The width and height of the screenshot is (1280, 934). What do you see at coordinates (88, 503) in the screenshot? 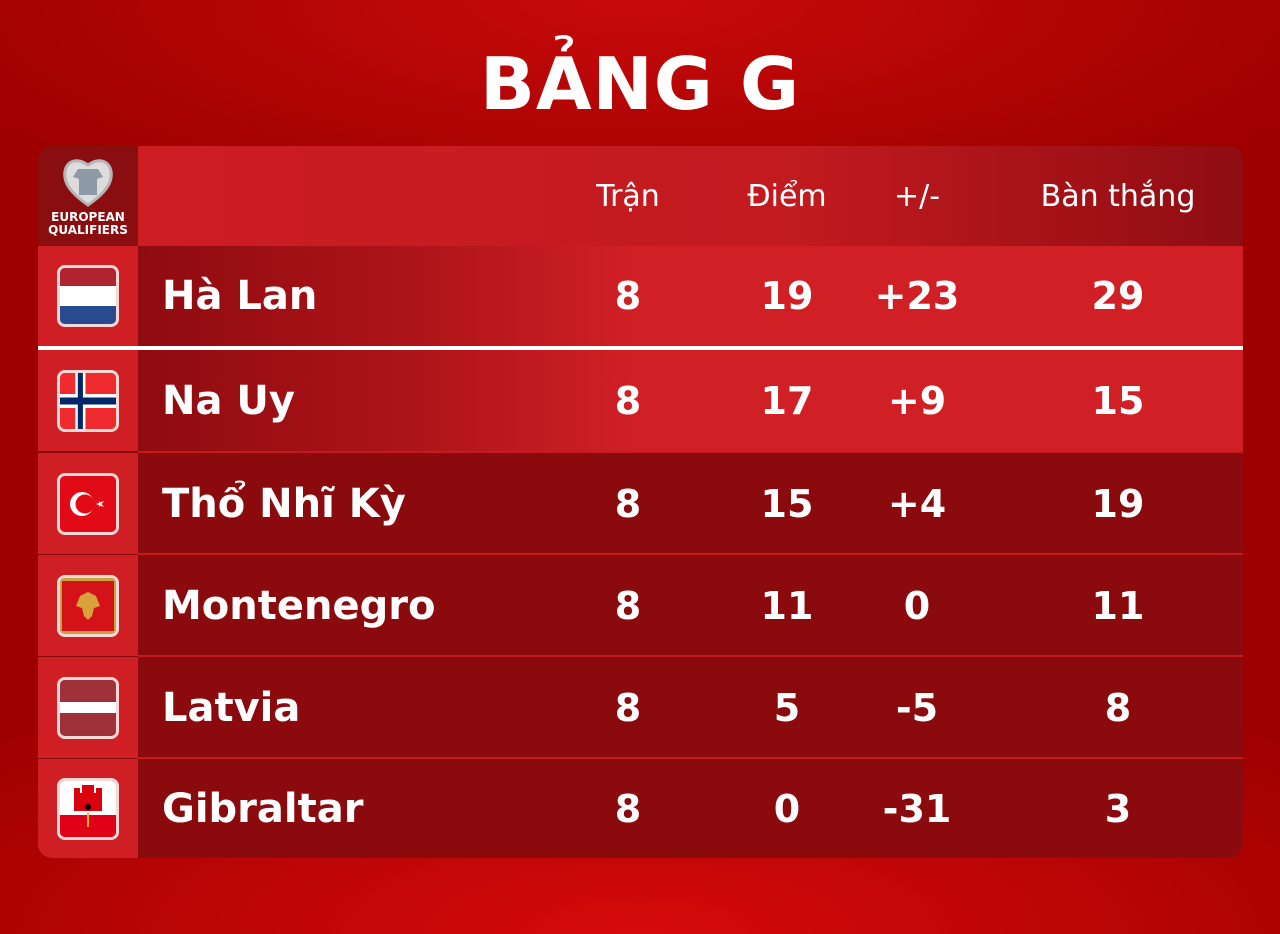
I see `turkey-flag` at bounding box center [88, 503].